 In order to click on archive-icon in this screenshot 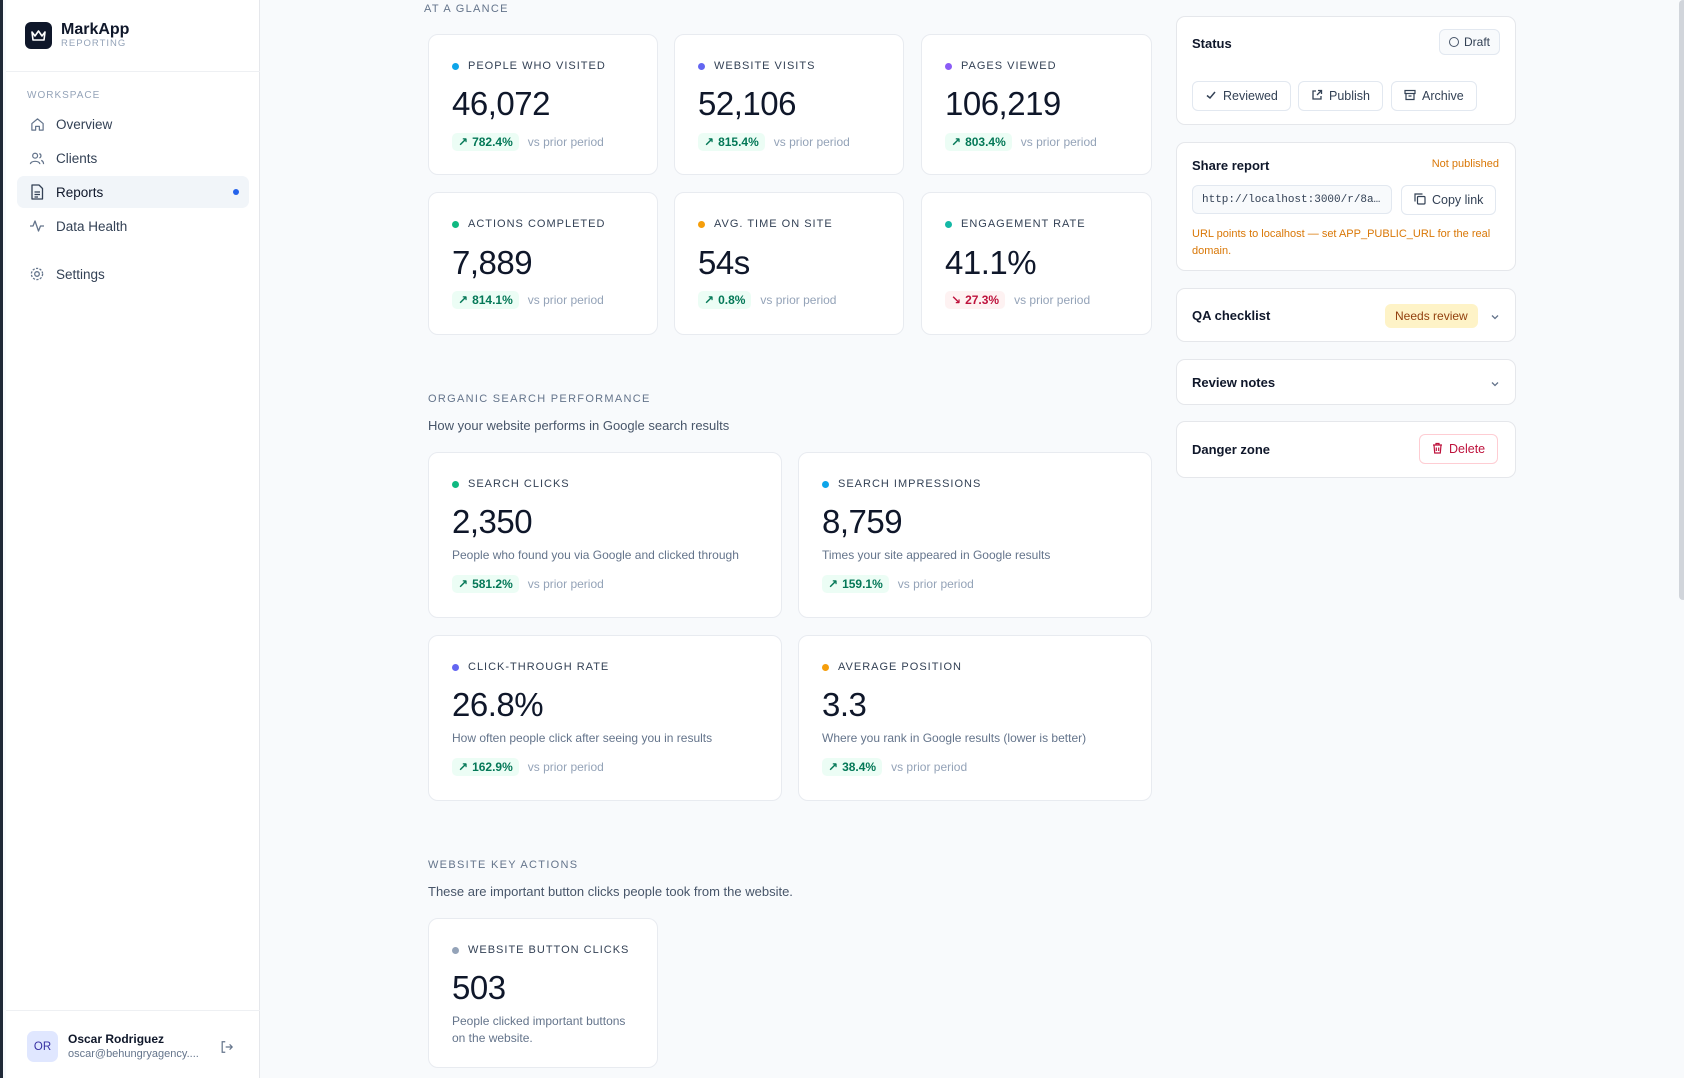, I will do `click(1410, 96)`.